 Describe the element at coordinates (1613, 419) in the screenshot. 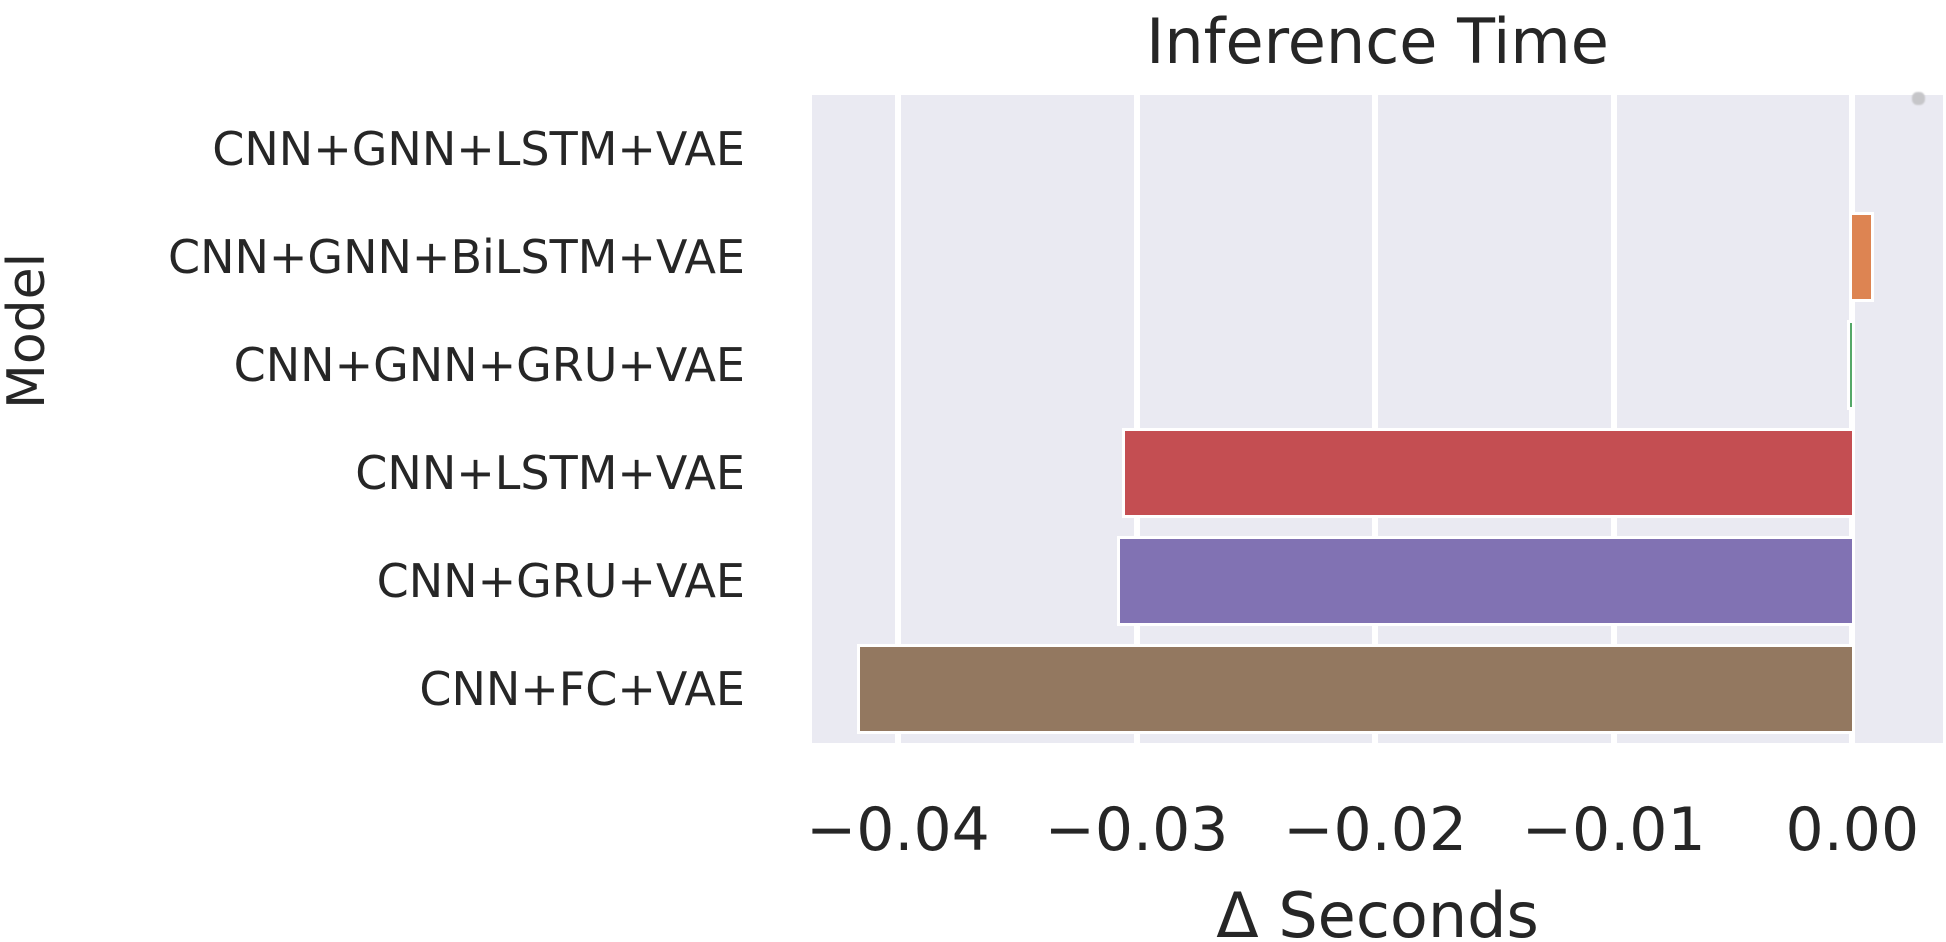

I see `gridline-x--0.01` at that location.